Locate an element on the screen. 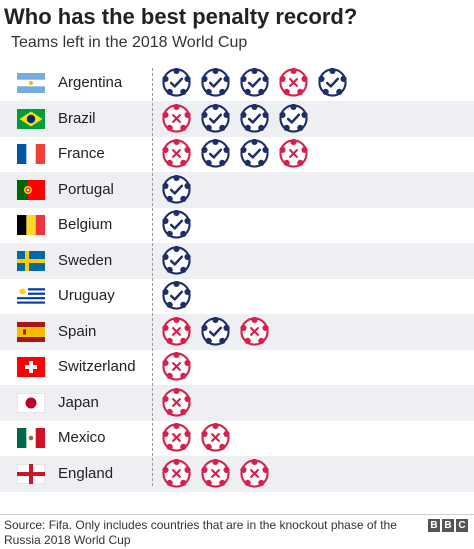  table-row: Brazil is located at coordinates (237, 118).